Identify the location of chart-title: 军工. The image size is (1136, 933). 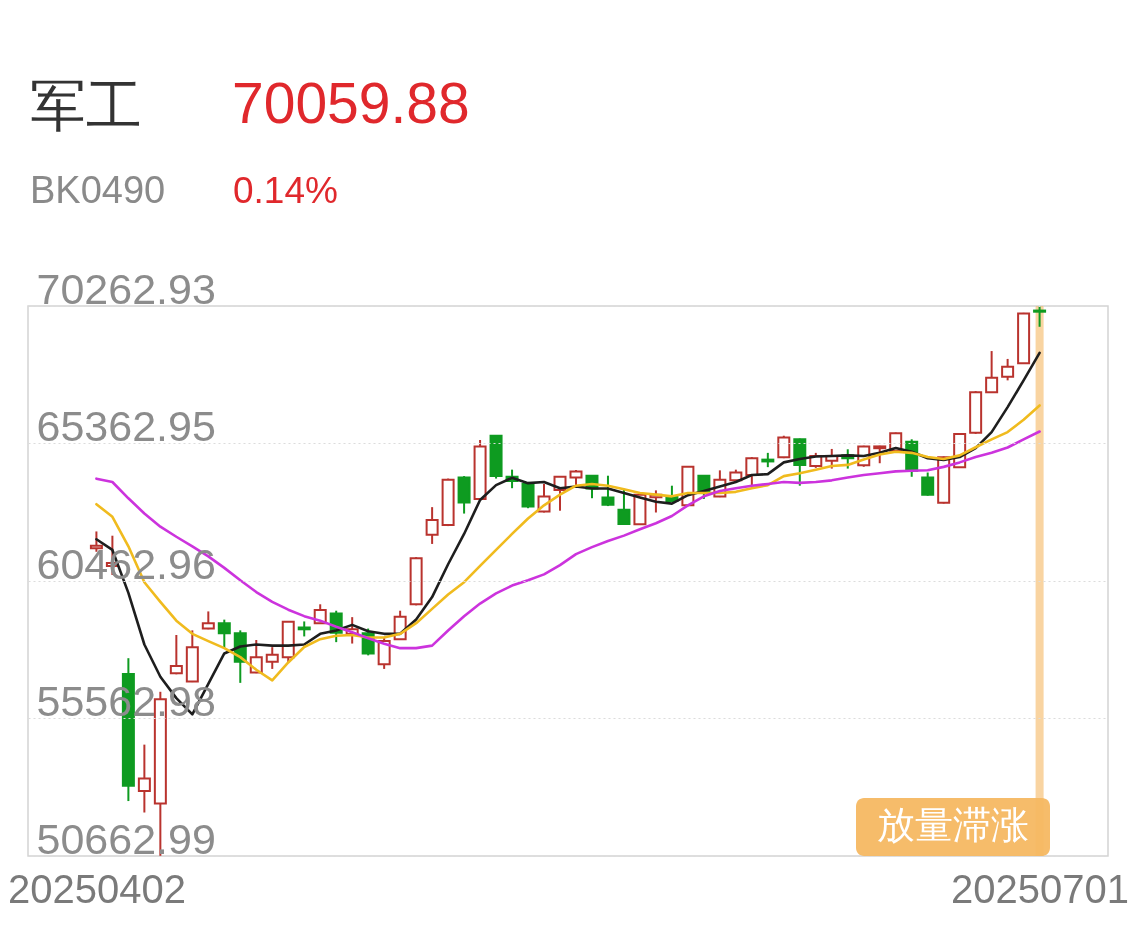
(86, 105).